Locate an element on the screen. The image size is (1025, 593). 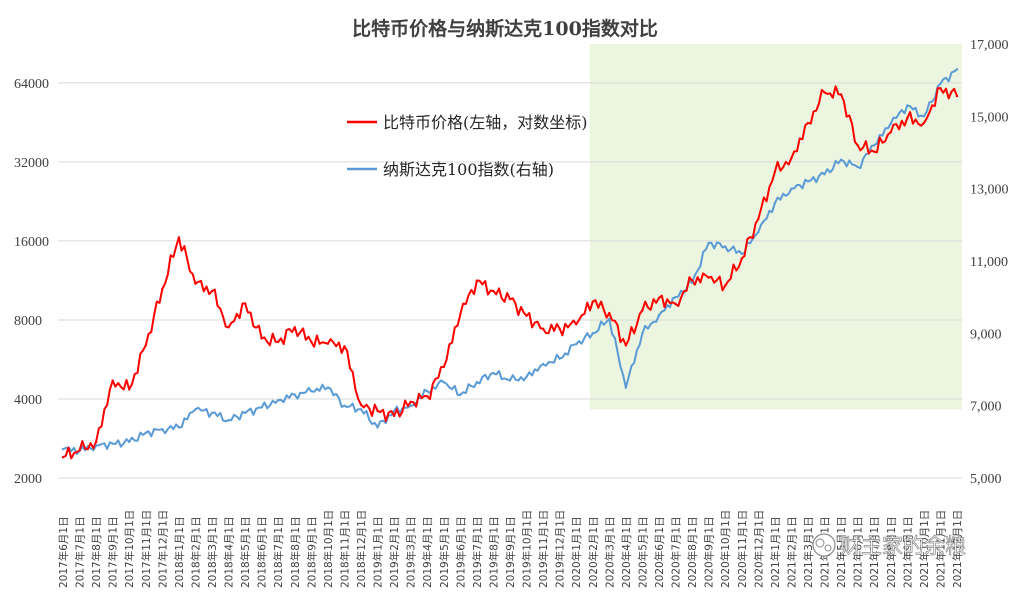
x-tick-label: 2021年1月1日 is located at coordinates (775, 552).